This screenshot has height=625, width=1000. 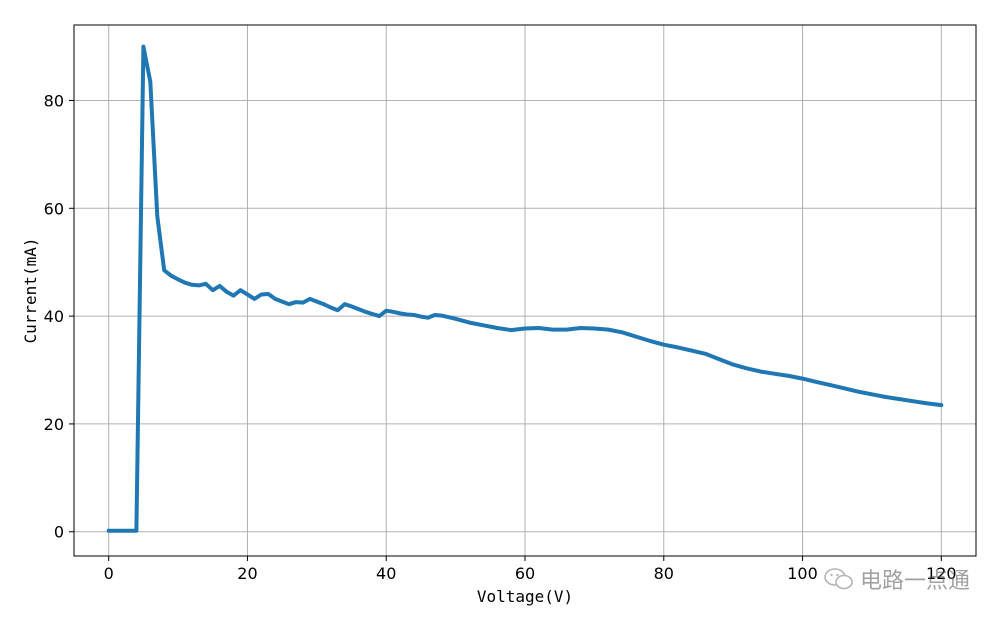 I want to click on y-tick-label: 80, so click(x=54, y=100).